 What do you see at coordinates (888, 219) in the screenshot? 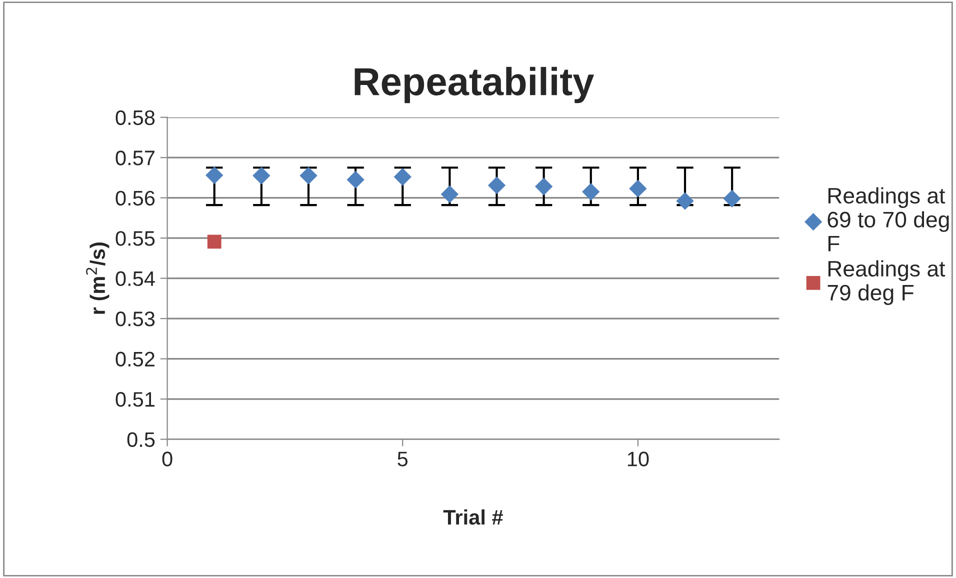
I see `legend-label: Readings at 69 to 70 deg F` at bounding box center [888, 219].